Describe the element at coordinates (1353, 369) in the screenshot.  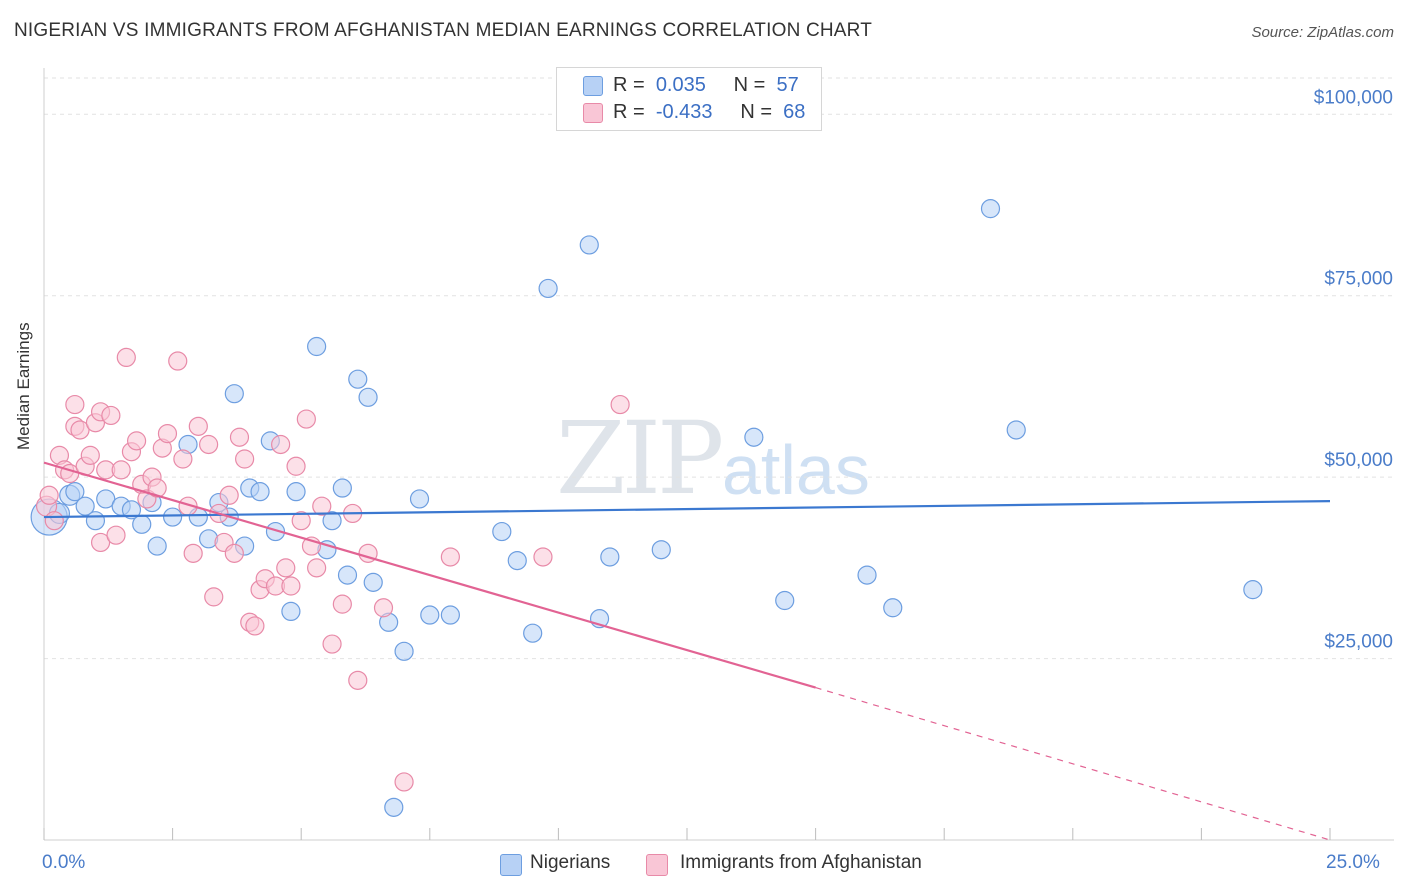
I see `y-tick-labels: $25,000 $50,000 $75,000 $100,000` at that location.